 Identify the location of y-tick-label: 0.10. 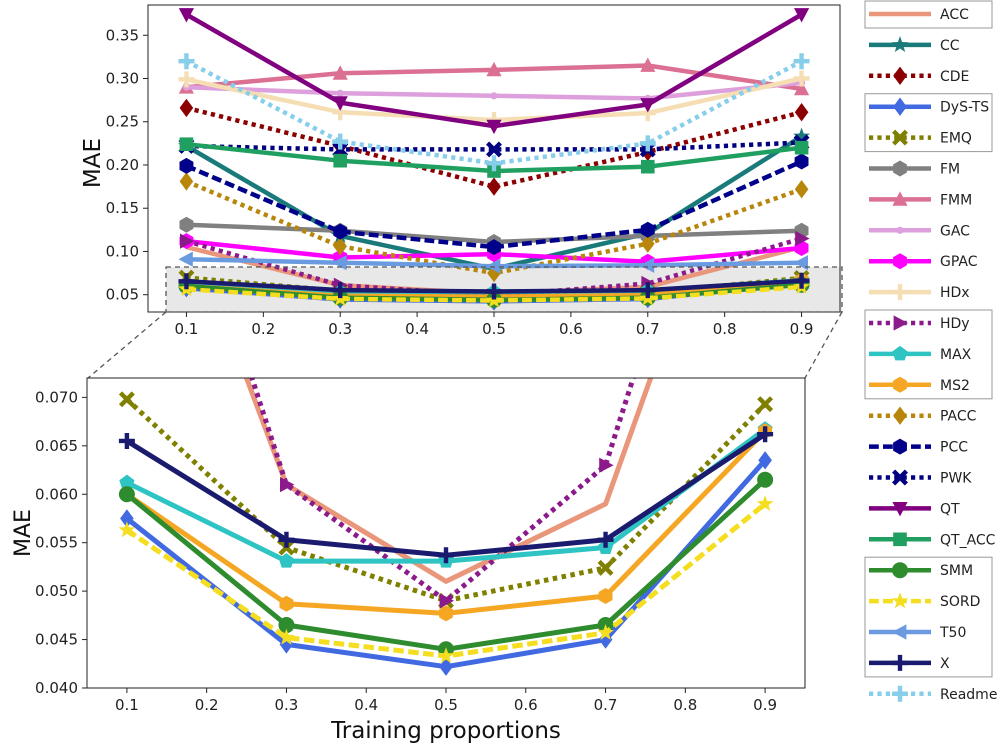
(122, 251).